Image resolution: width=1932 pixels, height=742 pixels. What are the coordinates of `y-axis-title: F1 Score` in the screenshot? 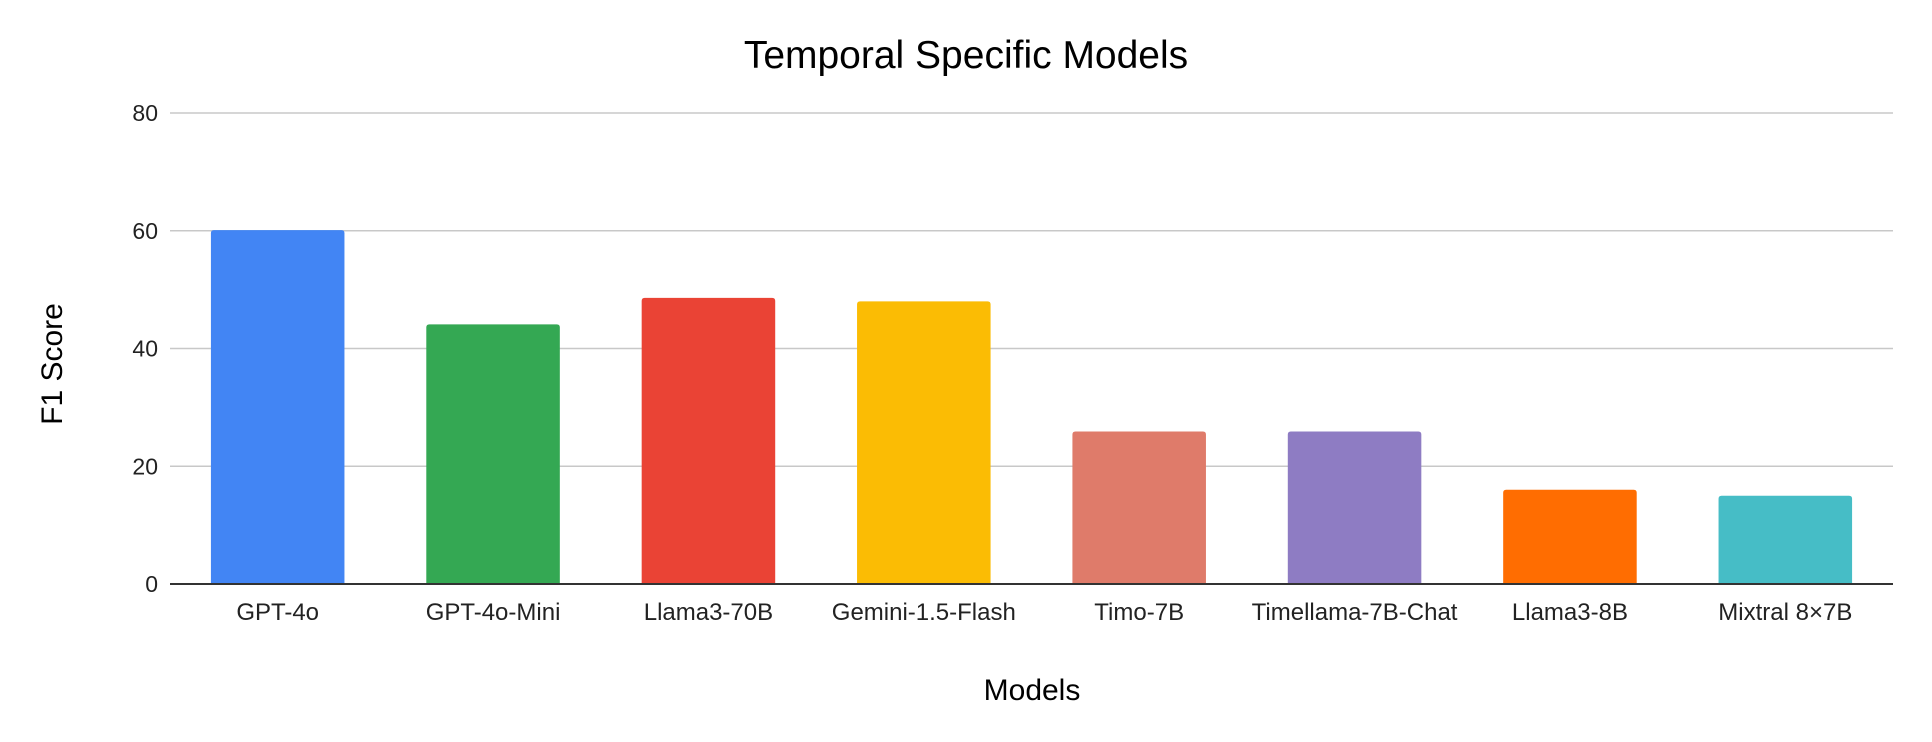 It's located at (52, 364).